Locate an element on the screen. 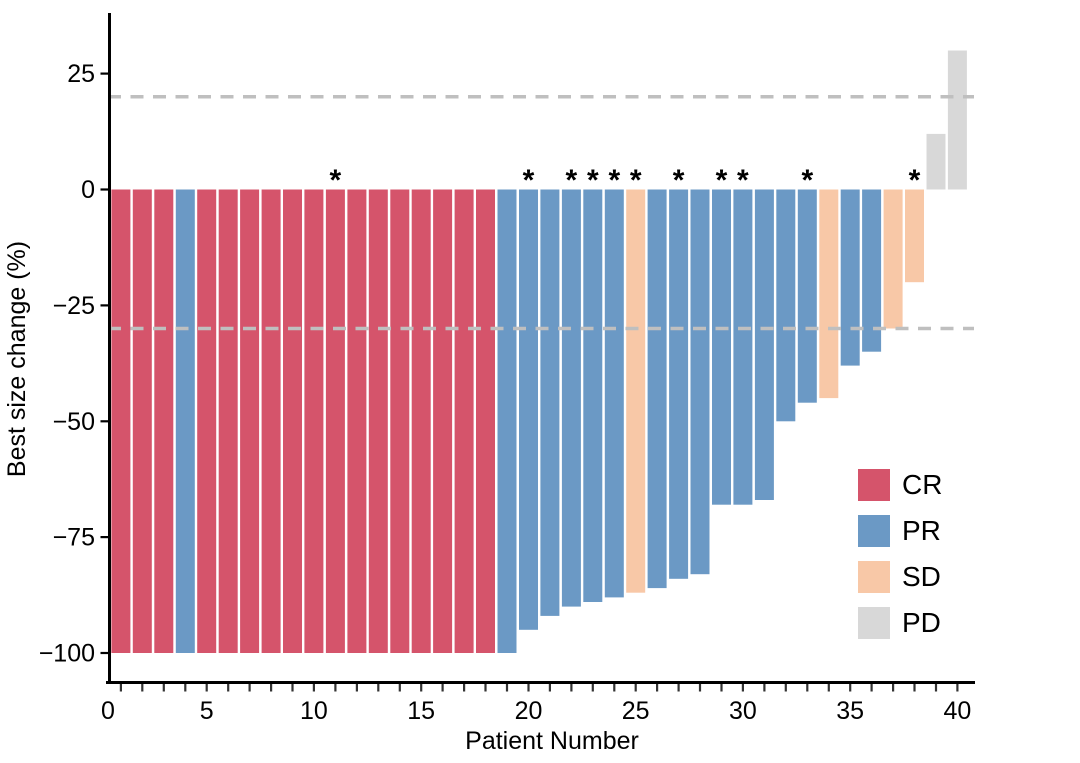 The width and height of the screenshot is (1080, 763). x-tick-label-0: 0 is located at coordinates (108, 711).